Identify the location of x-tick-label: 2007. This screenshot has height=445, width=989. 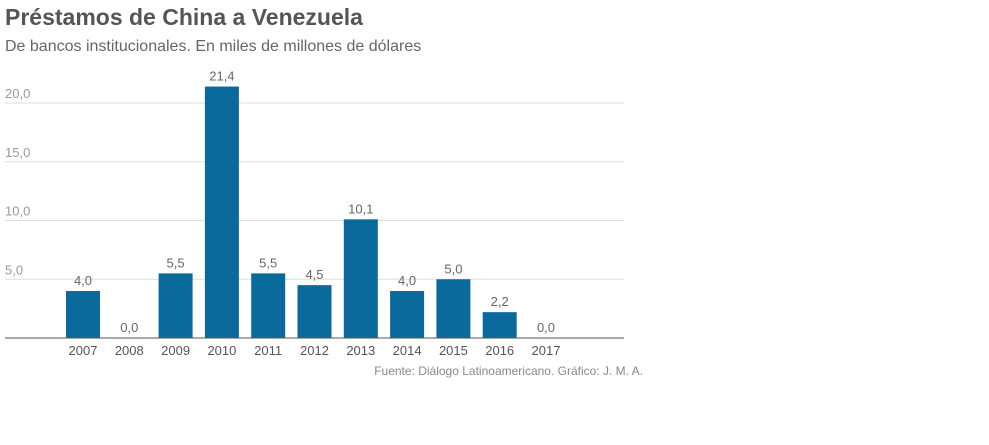
(83, 350).